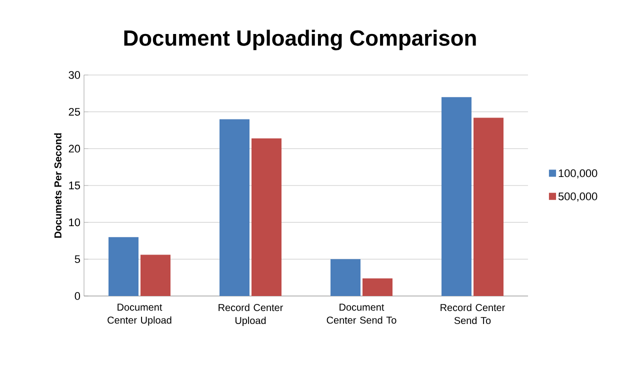  What do you see at coordinates (58, 185) in the screenshot?
I see `y-axis-title: Documets Per Second` at bounding box center [58, 185].